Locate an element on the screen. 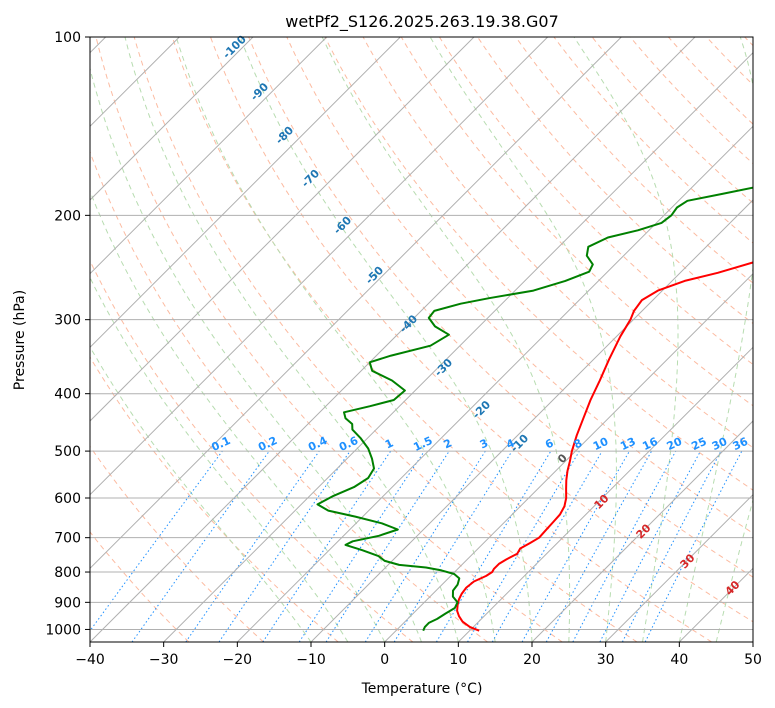 The height and width of the screenshot is (708, 775). y-tick-label: 100 is located at coordinates (67, 38).